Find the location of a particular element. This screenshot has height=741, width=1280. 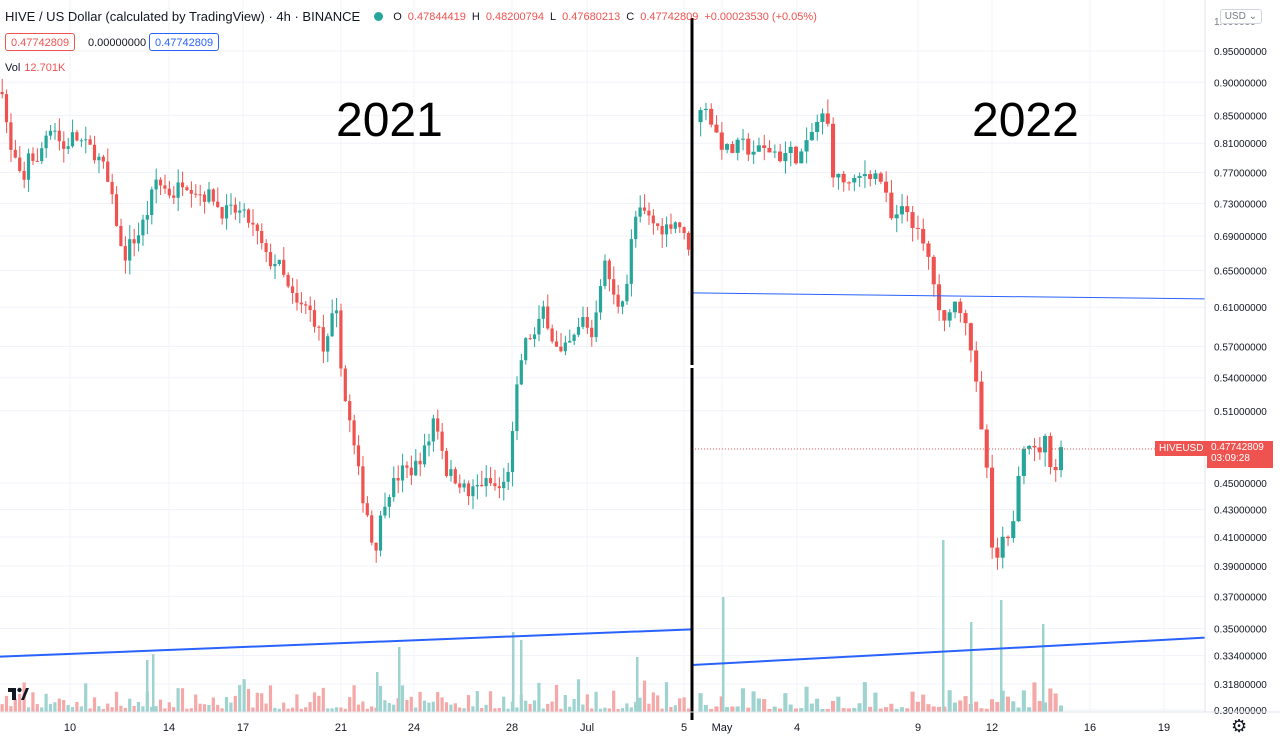

symbol-price-tag: HIVEUSD is located at coordinates (1181, 448).